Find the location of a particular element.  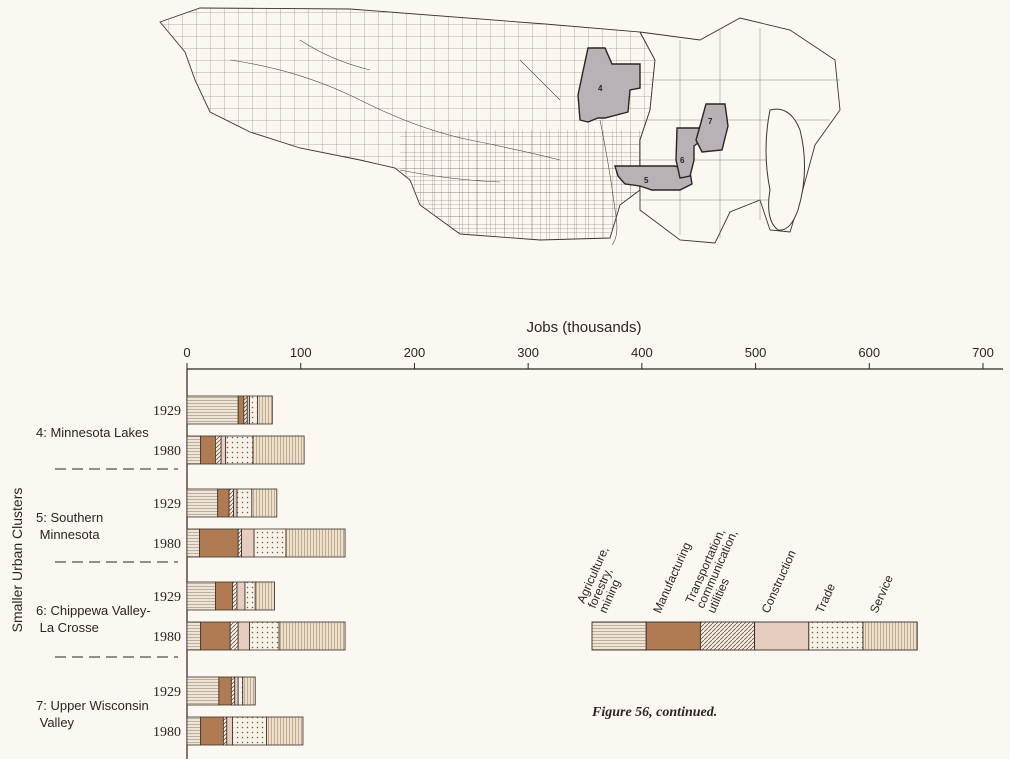

cluster-label: 4: Minnesota Lakes is located at coordinates (92, 432).